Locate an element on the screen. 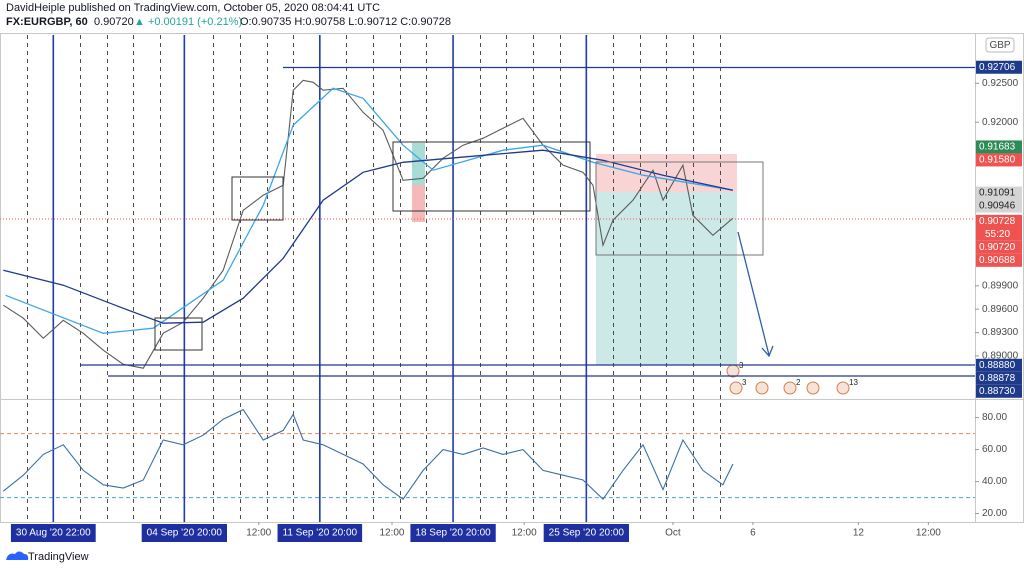 The height and width of the screenshot is (570, 1024). y-tick-label: 0.89000 is located at coordinates (1000, 356).